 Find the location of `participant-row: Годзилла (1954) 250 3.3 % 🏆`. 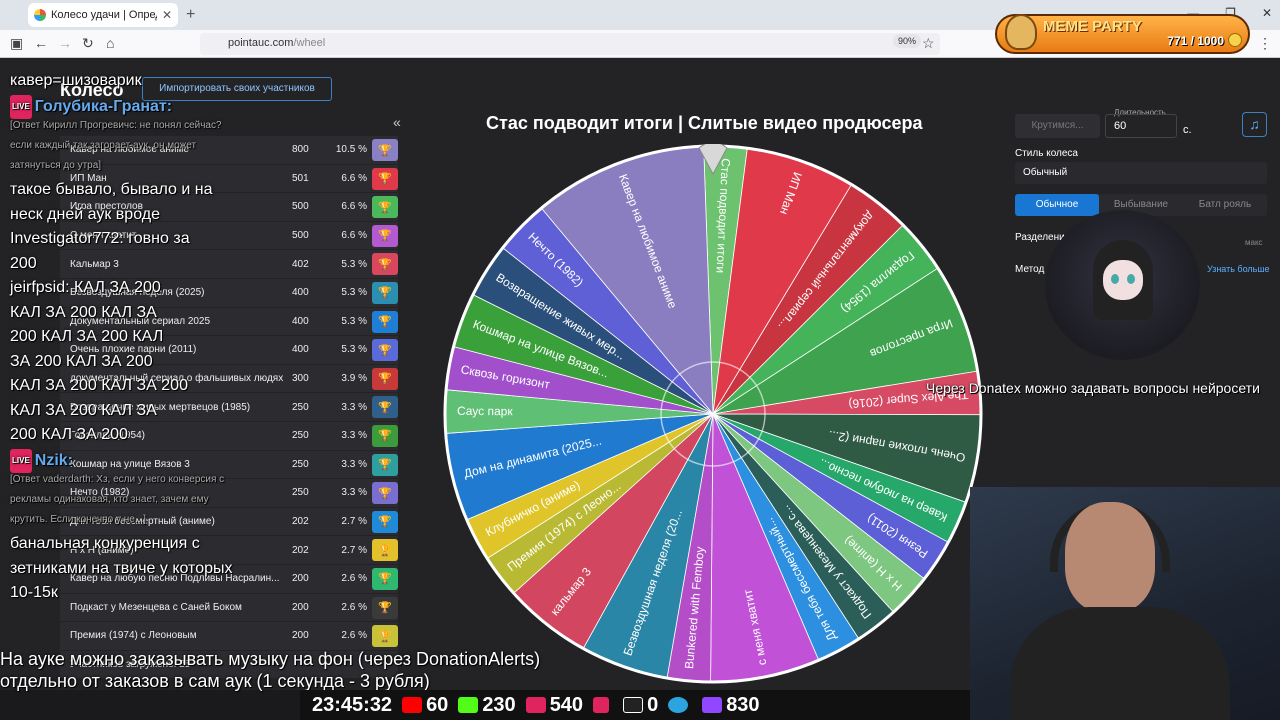

participant-row: Годзилла (1954) 250 3.3 % 🏆 is located at coordinates (229, 436).